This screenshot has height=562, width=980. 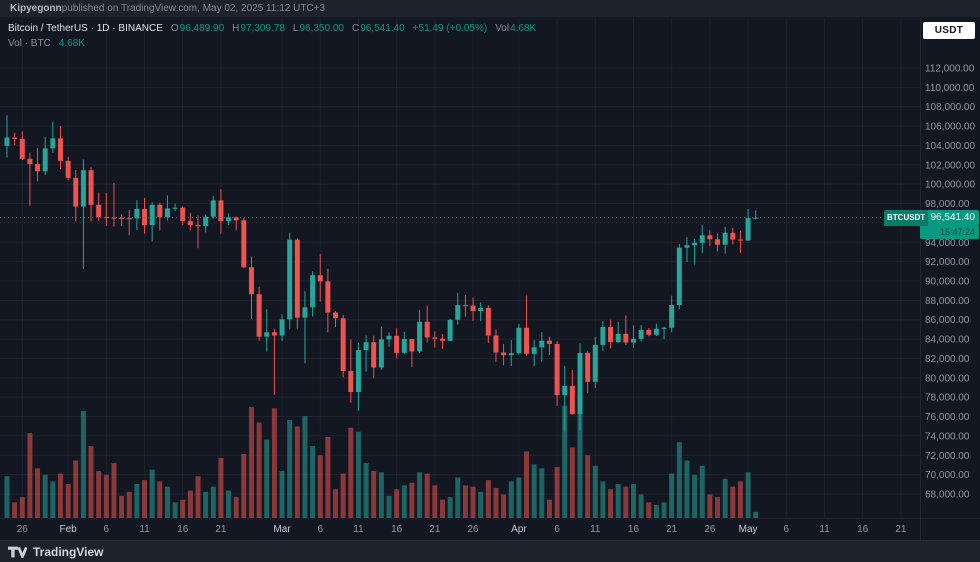 I want to click on svg-text: 90,000.00, so click(x=947, y=282).